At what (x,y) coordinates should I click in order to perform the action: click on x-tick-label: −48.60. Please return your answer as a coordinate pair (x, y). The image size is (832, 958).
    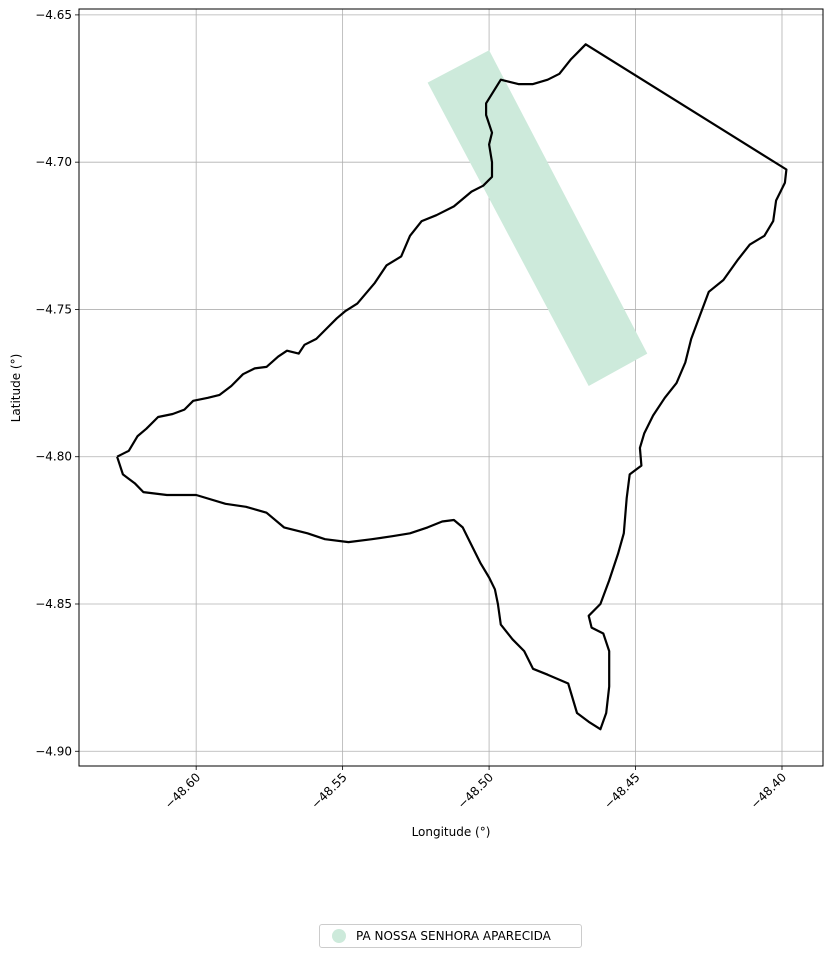
    Looking at the image, I should click on (182, 790).